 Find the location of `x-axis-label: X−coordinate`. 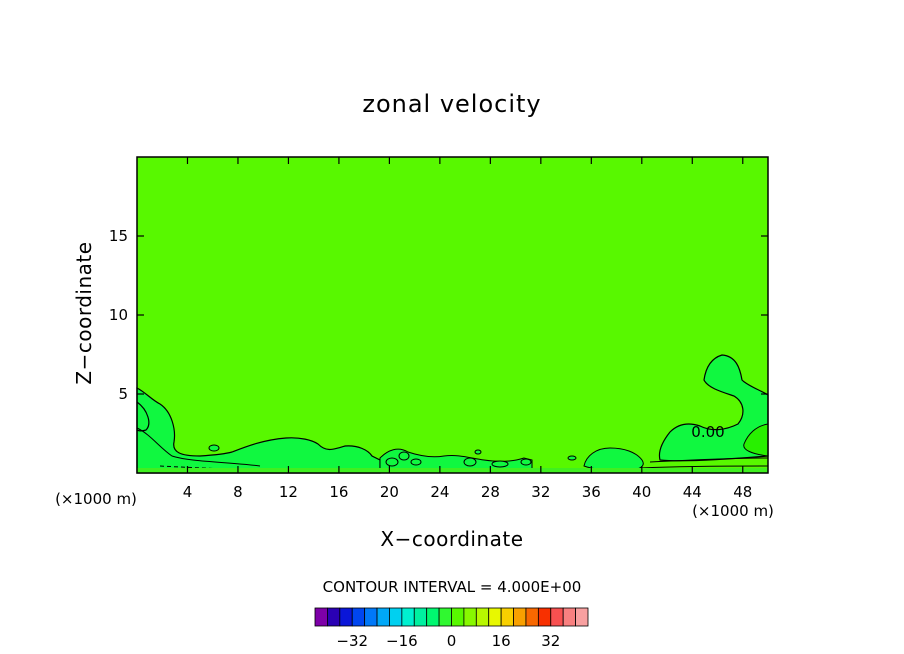

x-axis-label: X−coordinate is located at coordinates (451, 539).